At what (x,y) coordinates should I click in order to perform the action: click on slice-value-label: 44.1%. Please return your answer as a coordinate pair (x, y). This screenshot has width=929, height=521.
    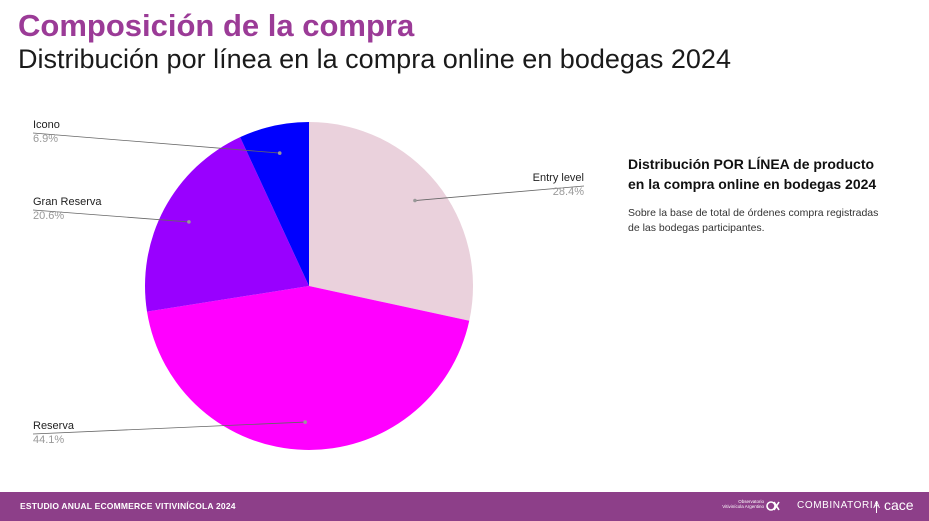
    Looking at the image, I should click on (48, 440).